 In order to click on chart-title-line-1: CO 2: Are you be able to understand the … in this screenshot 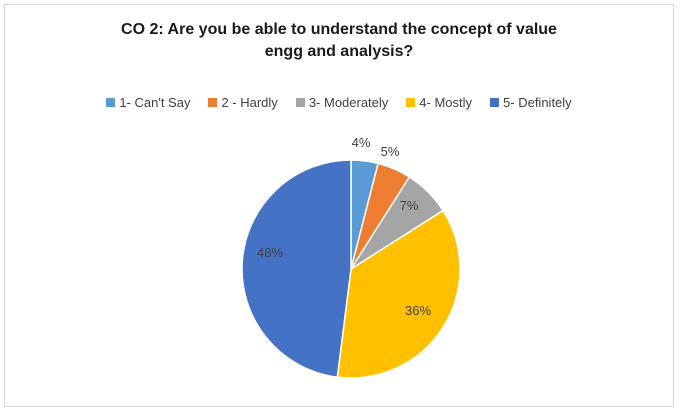, I will do `click(339, 29)`.